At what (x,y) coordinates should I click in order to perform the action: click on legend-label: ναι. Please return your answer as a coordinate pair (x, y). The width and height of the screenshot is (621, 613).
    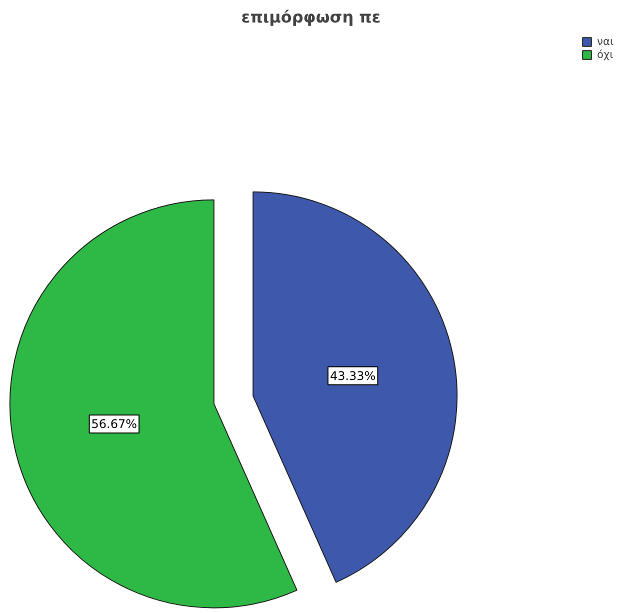
    Looking at the image, I should click on (606, 41).